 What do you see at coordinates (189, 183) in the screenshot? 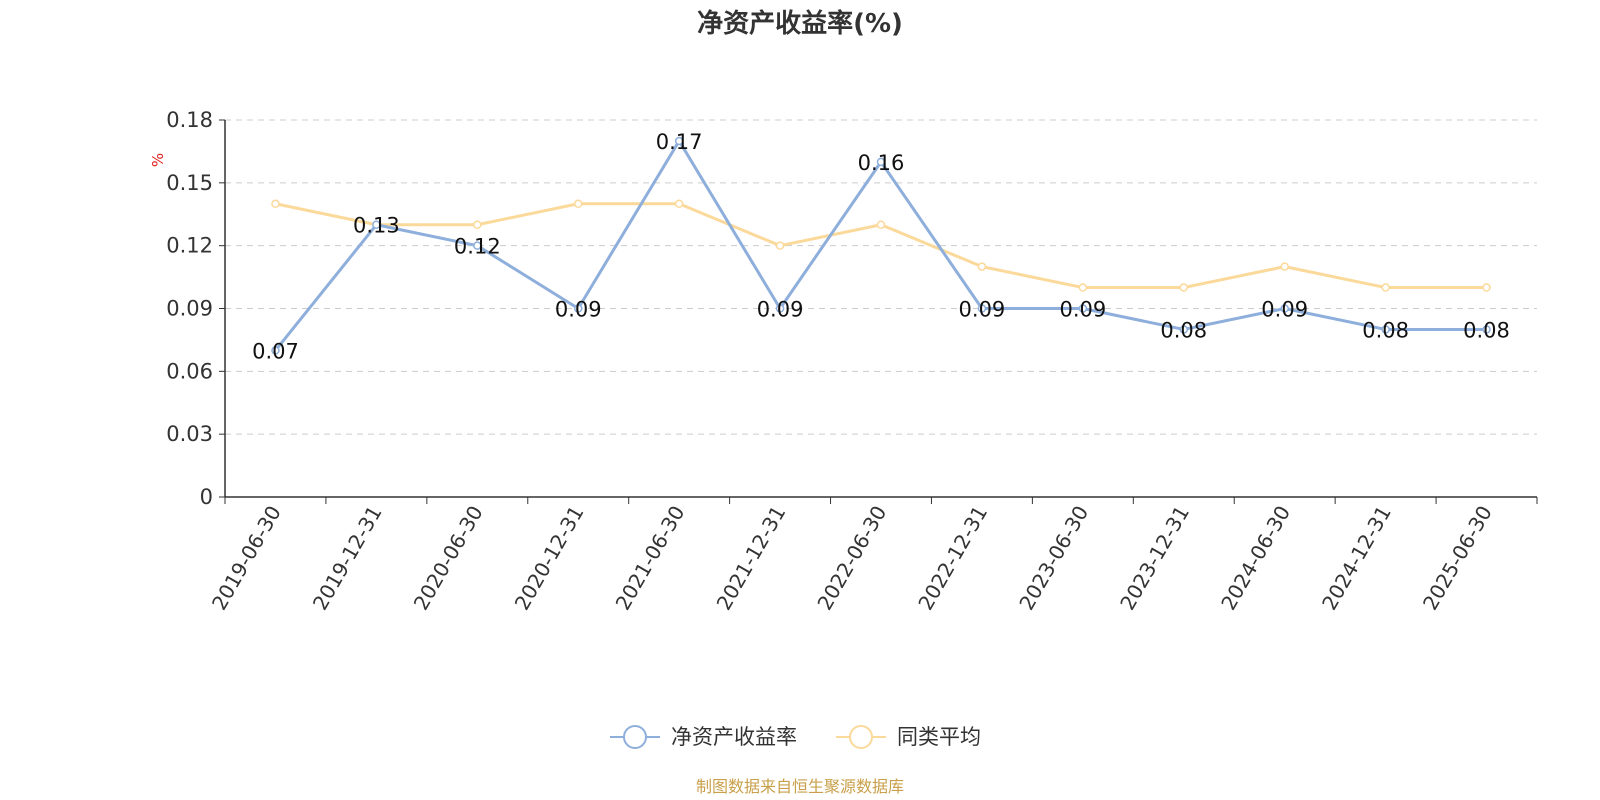
I see `y-tick-label: 0.15` at bounding box center [189, 183].